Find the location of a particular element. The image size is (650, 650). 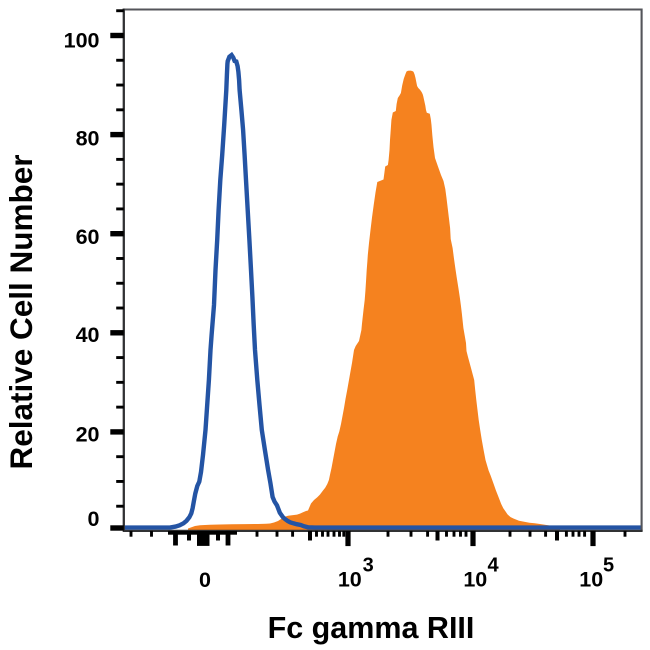

svg-text: 4 is located at coordinates (494, 566).